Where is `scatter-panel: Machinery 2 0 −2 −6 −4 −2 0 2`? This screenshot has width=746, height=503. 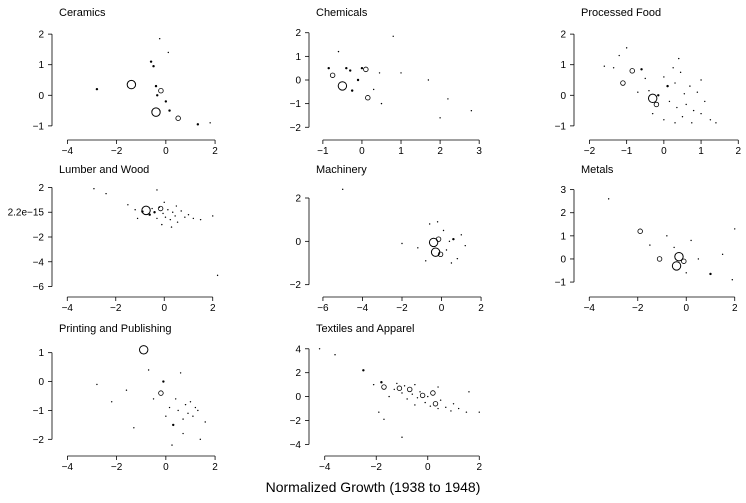 scatter-panel: Machinery 2 0 −2 −6 −4 −2 0 2 is located at coordinates (387, 239).